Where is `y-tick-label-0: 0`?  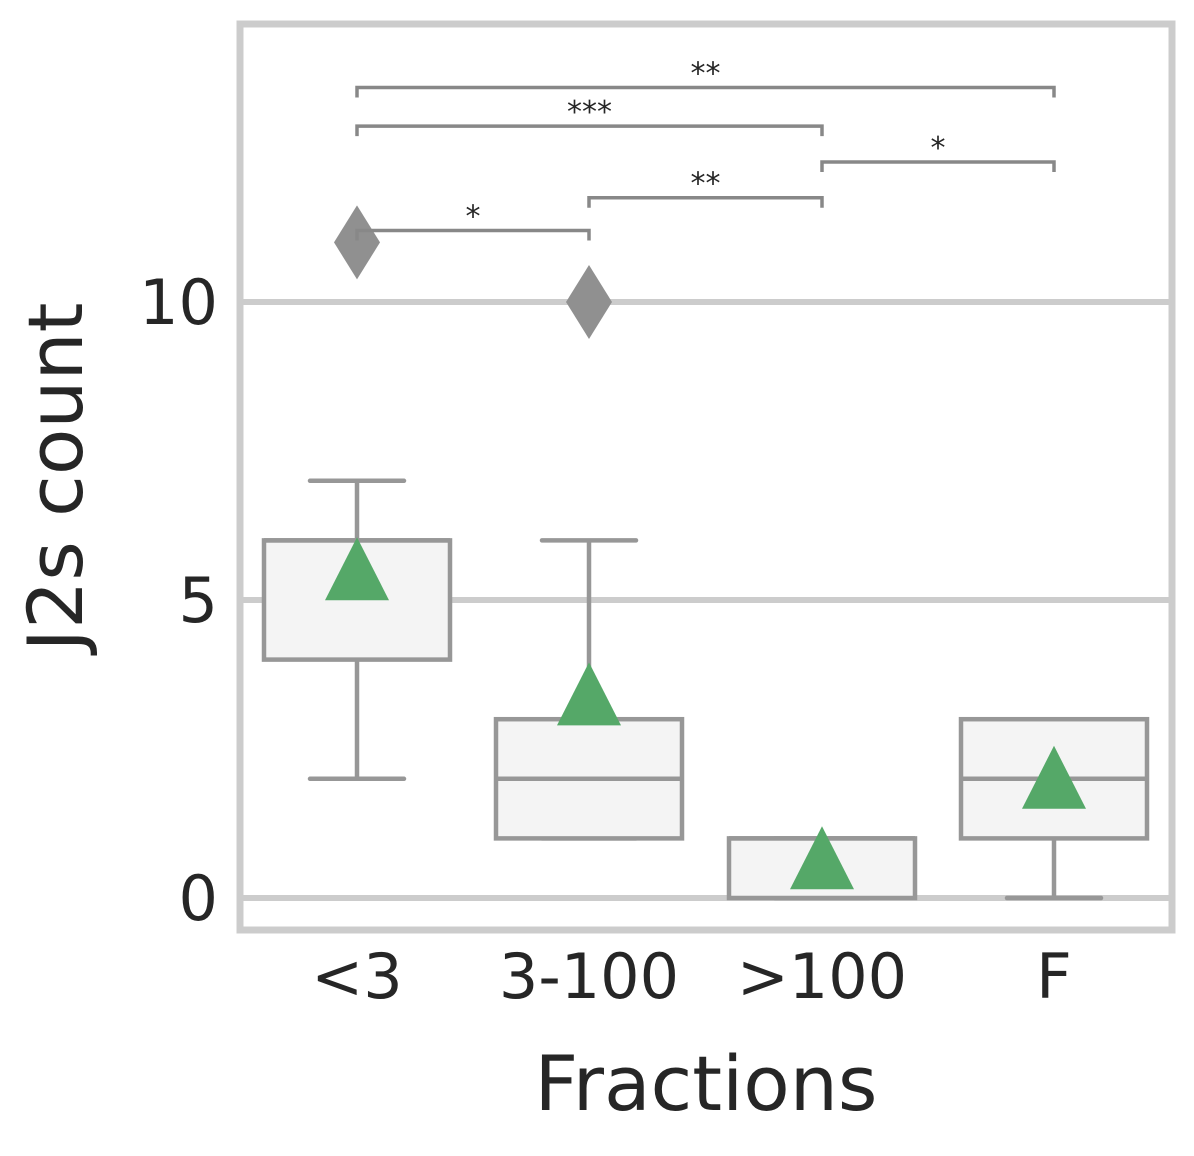
y-tick-label-0: 0 is located at coordinates (198, 898).